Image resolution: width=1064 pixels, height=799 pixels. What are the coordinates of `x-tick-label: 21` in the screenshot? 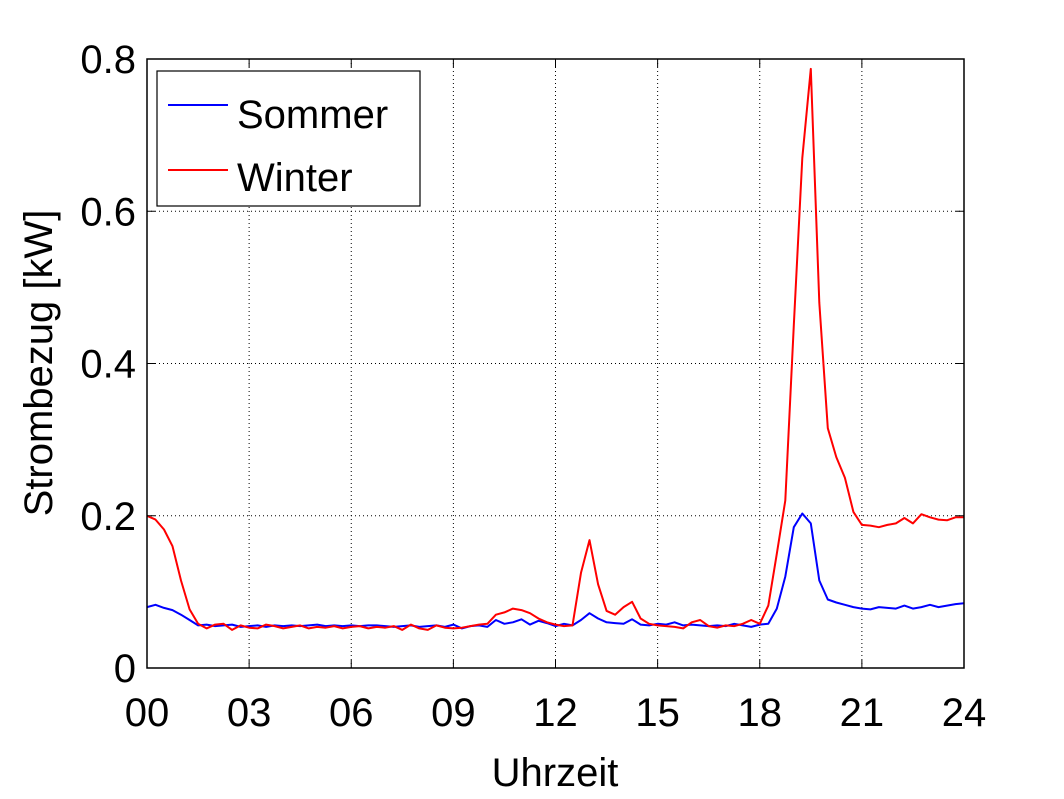 It's located at (862, 713).